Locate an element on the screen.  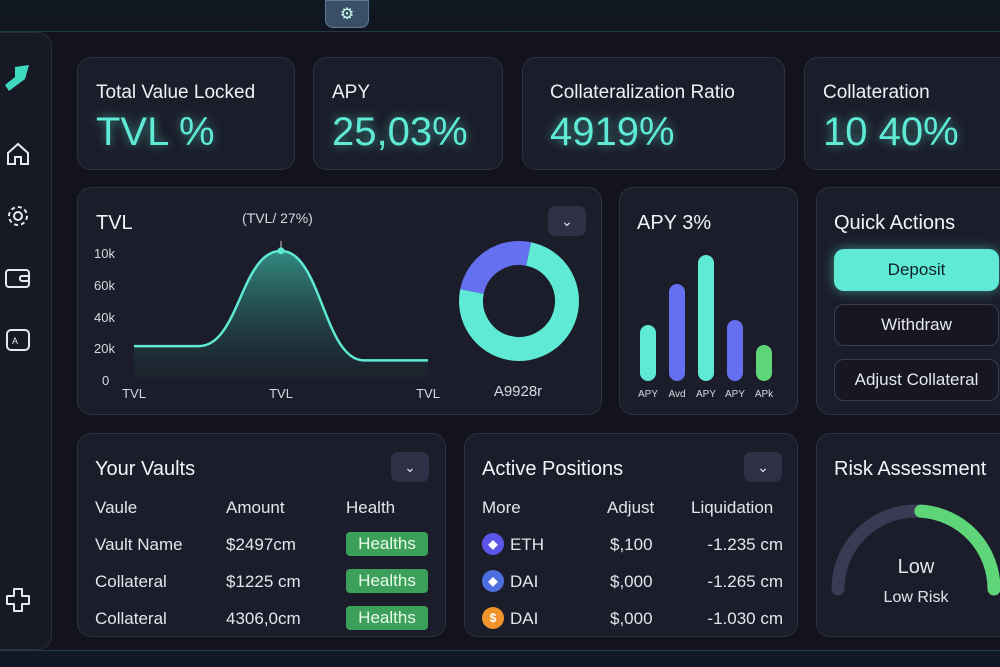
y-tick-label: 40k is located at coordinates (104, 317).